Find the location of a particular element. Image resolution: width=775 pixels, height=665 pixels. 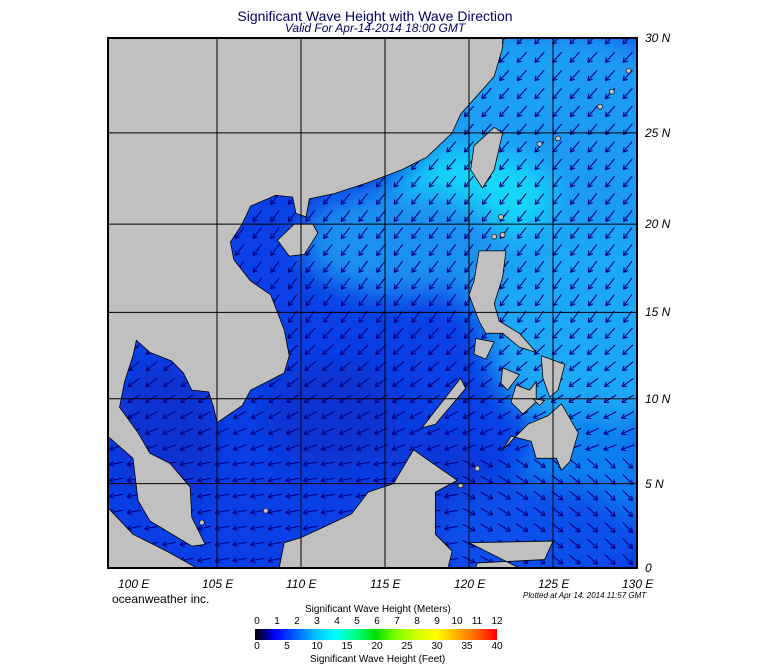

colorbar-meters-tick: 1 is located at coordinates (277, 621).